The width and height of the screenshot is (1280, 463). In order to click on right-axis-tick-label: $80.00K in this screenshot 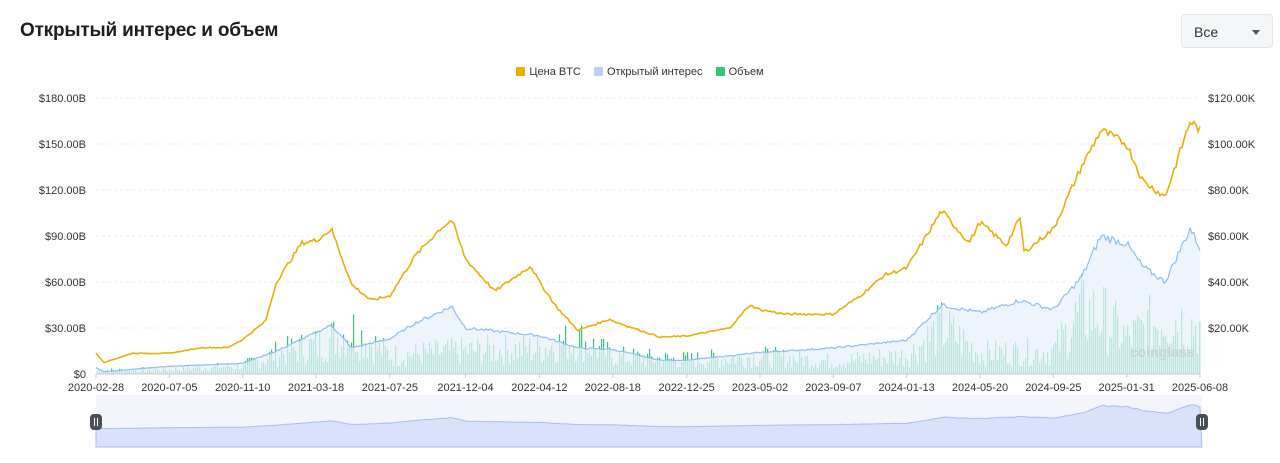, I will do `click(1229, 191)`.